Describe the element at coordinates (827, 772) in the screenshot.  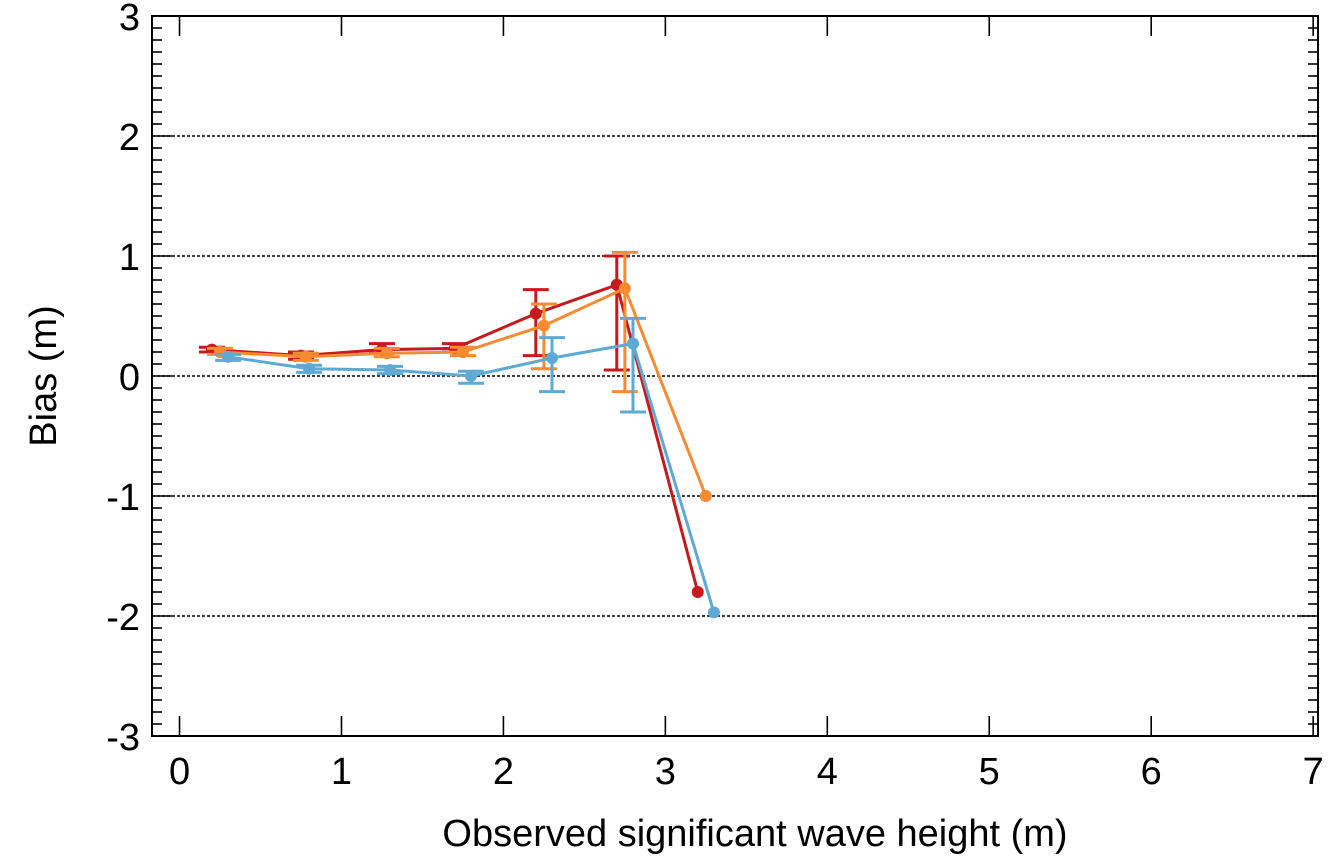
I see `x-tick-label: 4` at that location.